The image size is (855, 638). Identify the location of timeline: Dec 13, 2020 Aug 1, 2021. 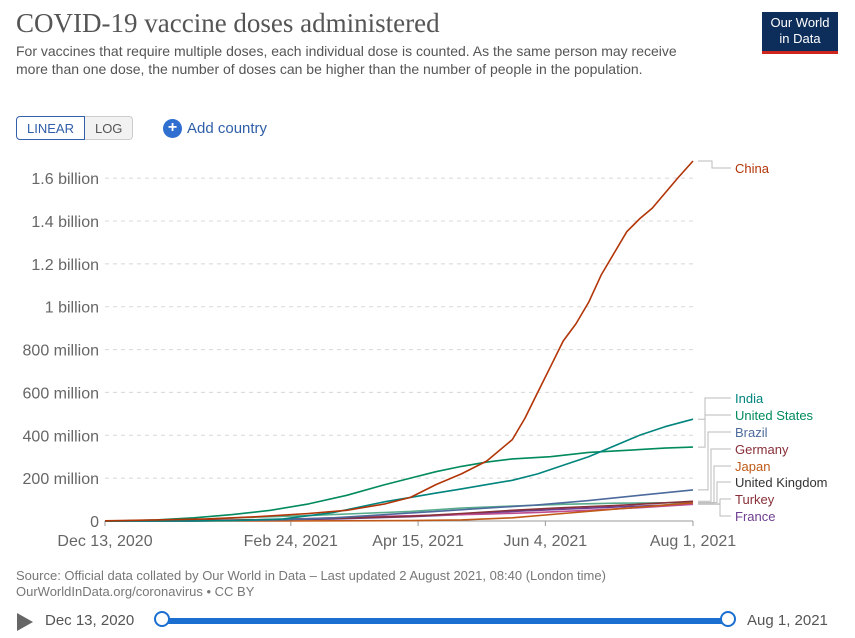
(427, 621).